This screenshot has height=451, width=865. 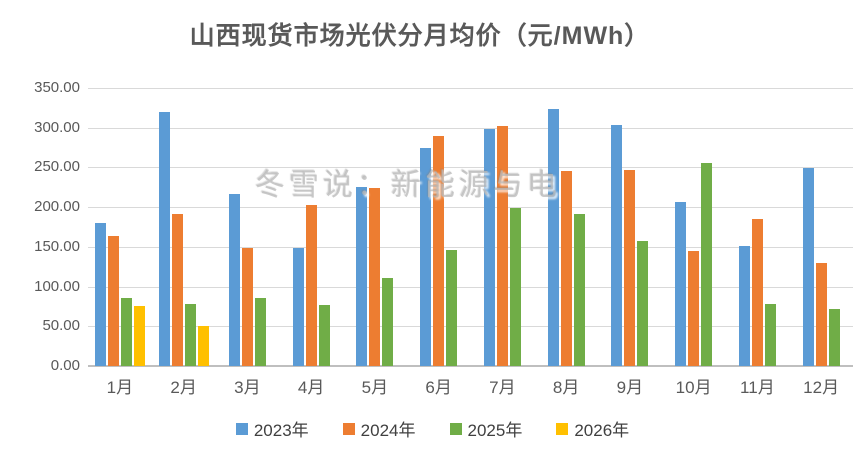 I want to click on bar-2025年-8月, so click(x=579, y=289).